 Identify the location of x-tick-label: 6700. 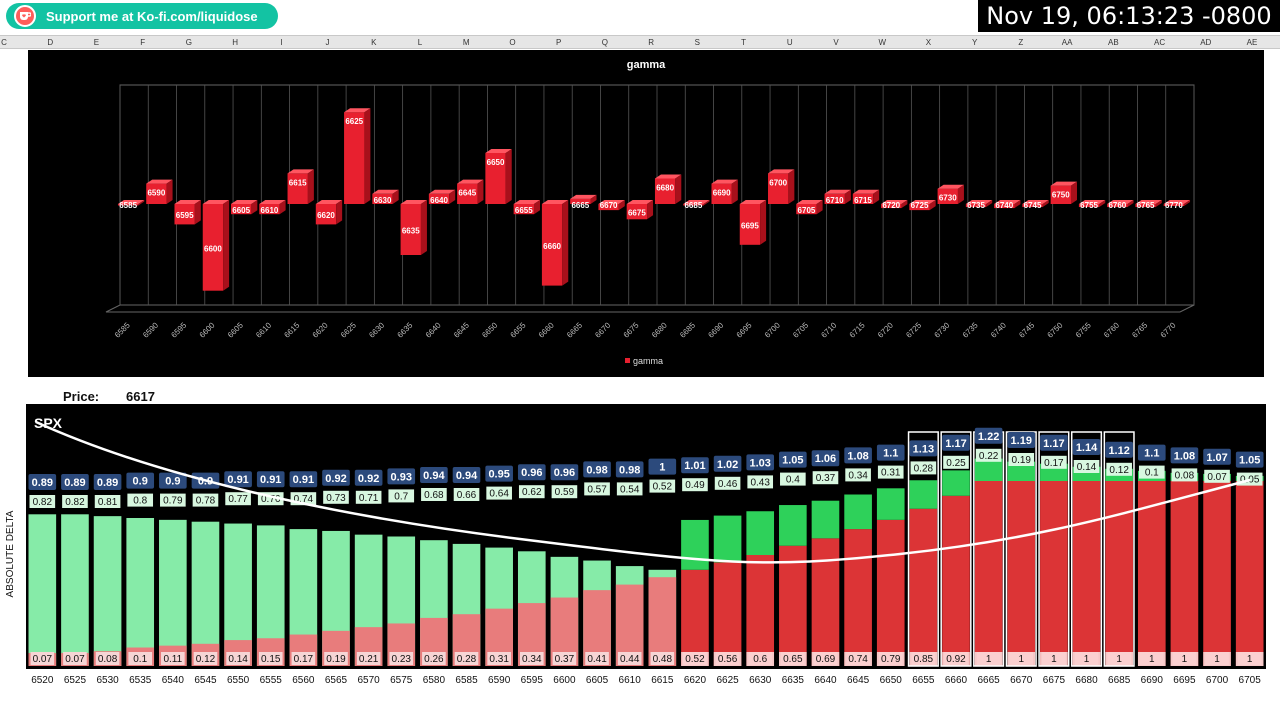
(1217, 680).